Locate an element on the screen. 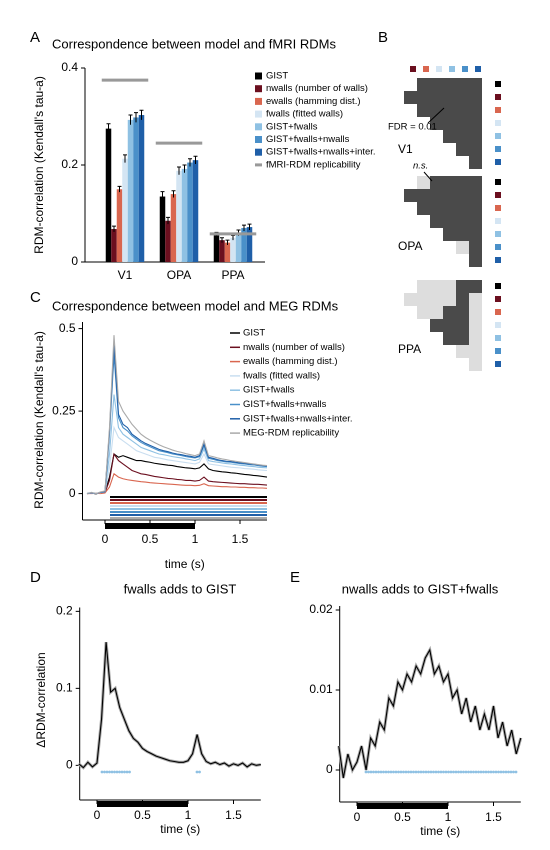 This screenshot has width=550, height=850. panel-letter: A is located at coordinates (35, 37).